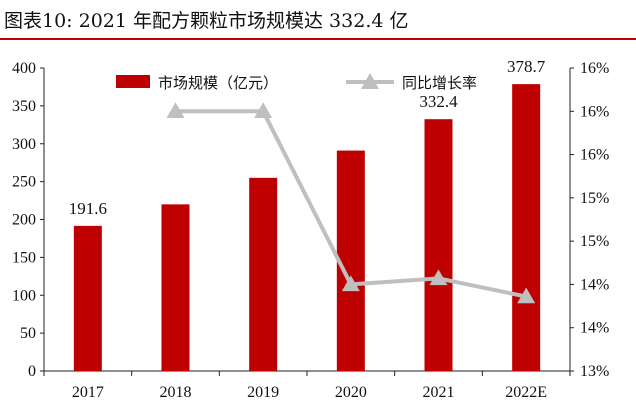 The width and height of the screenshot is (636, 416). Describe the element at coordinates (28, 333) in the screenshot. I see `y-left-tick-label: 50` at that location.